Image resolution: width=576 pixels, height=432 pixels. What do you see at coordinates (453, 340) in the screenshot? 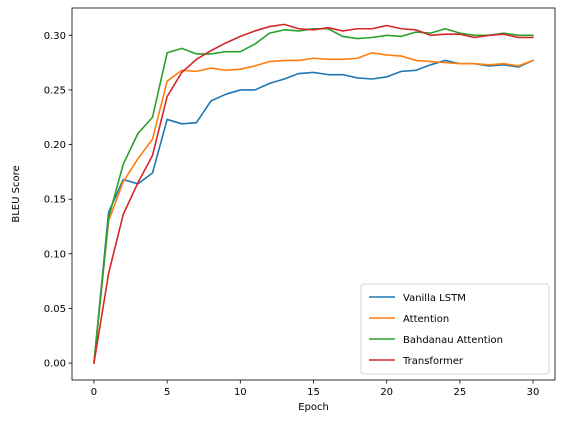
I see `legend-entry-label: Bahdanau Attention` at bounding box center [453, 340].